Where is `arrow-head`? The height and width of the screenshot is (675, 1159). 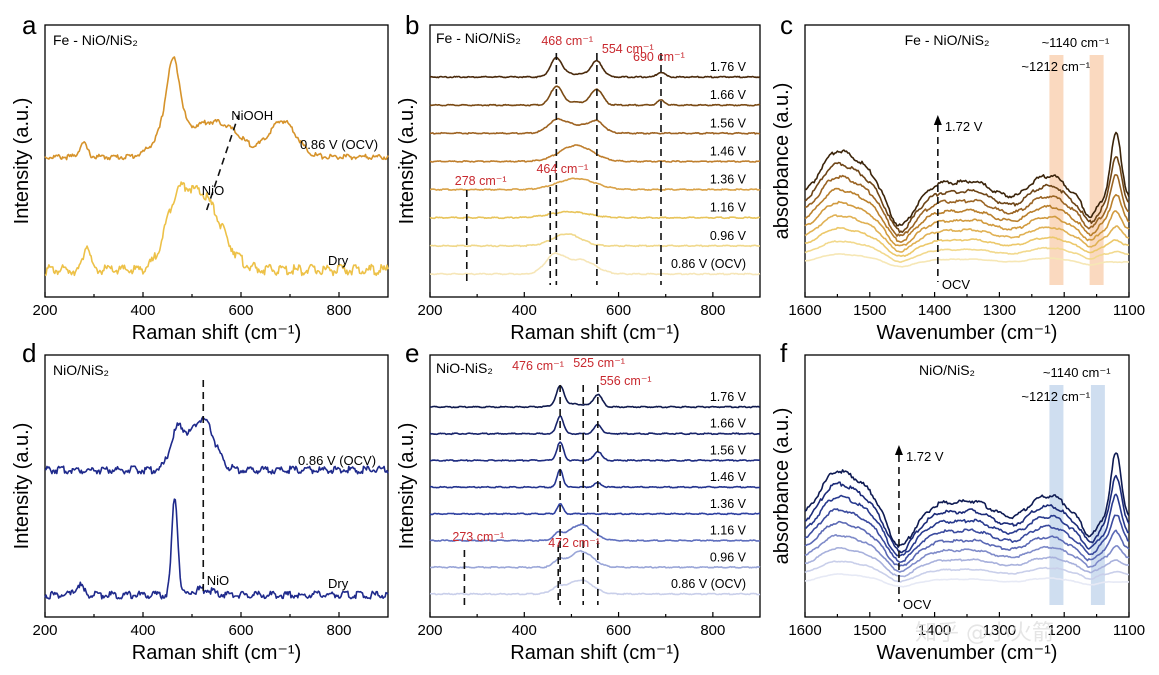
arrow-head is located at coordinates (937, 120).